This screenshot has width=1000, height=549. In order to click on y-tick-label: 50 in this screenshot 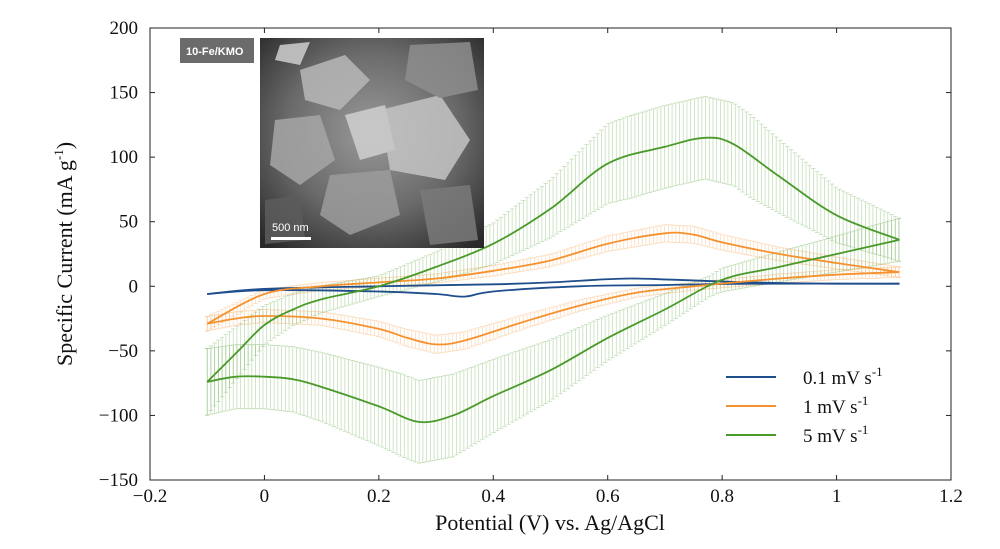, I will do `click(128, 222)`.